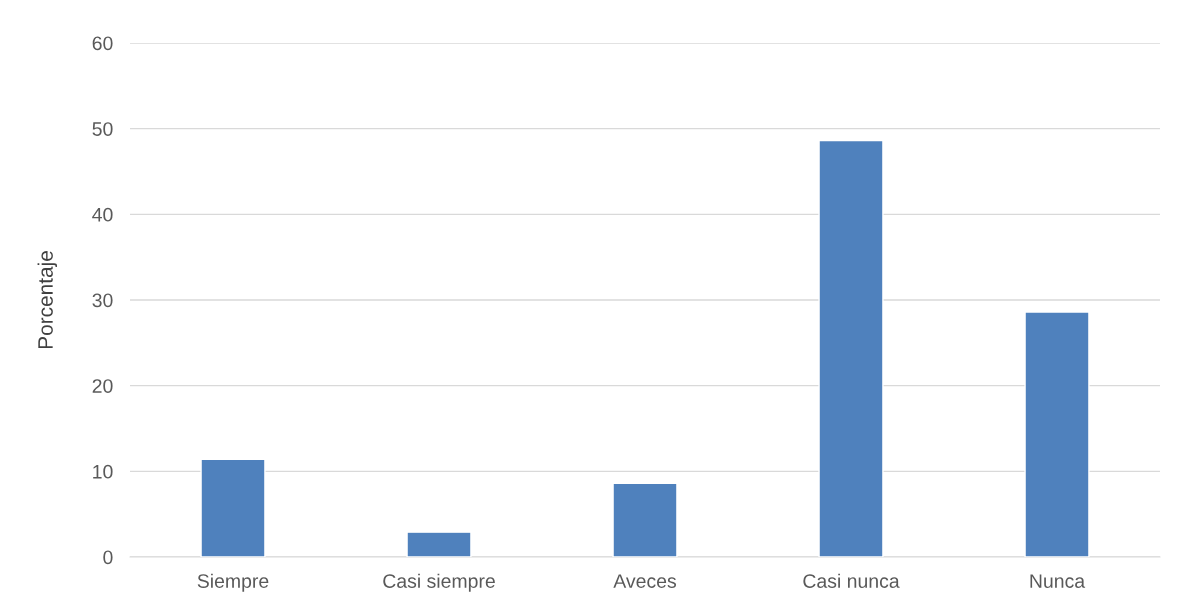 The image size is (1177, 609). I want to click on x-tick-label: Siempre, so click(233, 582).